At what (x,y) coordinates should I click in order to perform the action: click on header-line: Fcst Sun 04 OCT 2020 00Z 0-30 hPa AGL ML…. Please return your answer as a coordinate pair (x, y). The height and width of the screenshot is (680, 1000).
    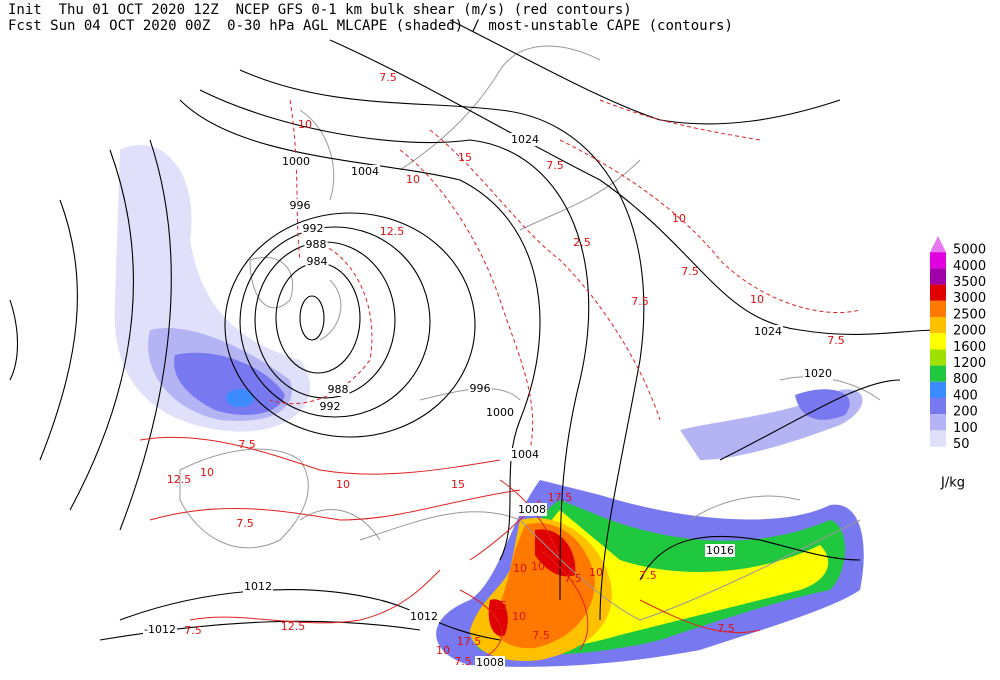
    Looking at the image, I should click on (370, 26).